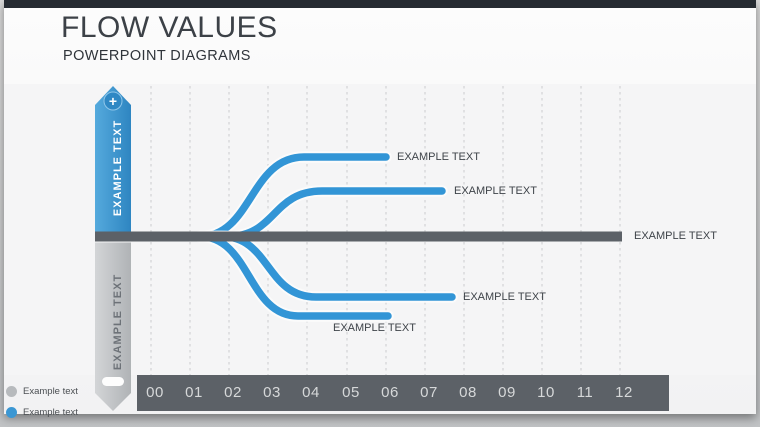 This screenshot has height=427, width=760. What do you see at coordinates (468, 392) in the screenshot?
I see `axis-tick: 08` at bounding box center [468, 392].